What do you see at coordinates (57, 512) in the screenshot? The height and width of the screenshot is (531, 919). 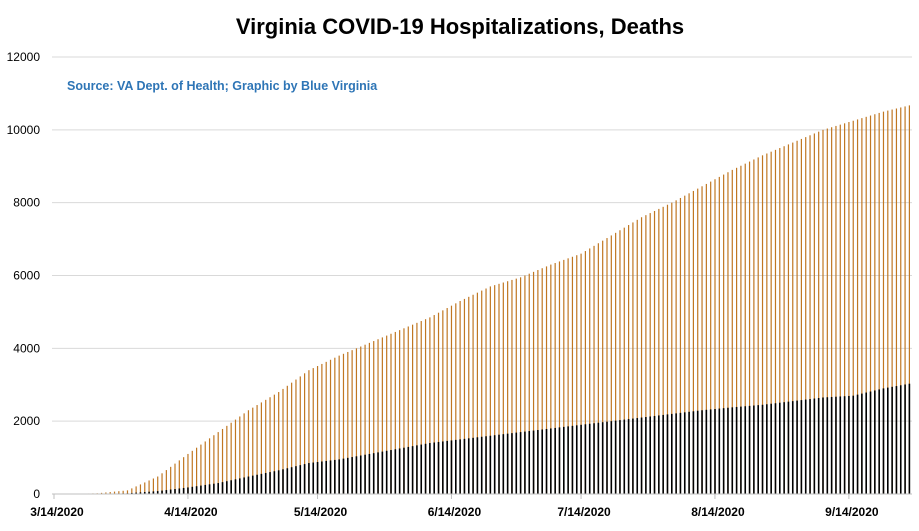 I see `x-tick-label: 3/14/2020` at bounding box center [57, 512].